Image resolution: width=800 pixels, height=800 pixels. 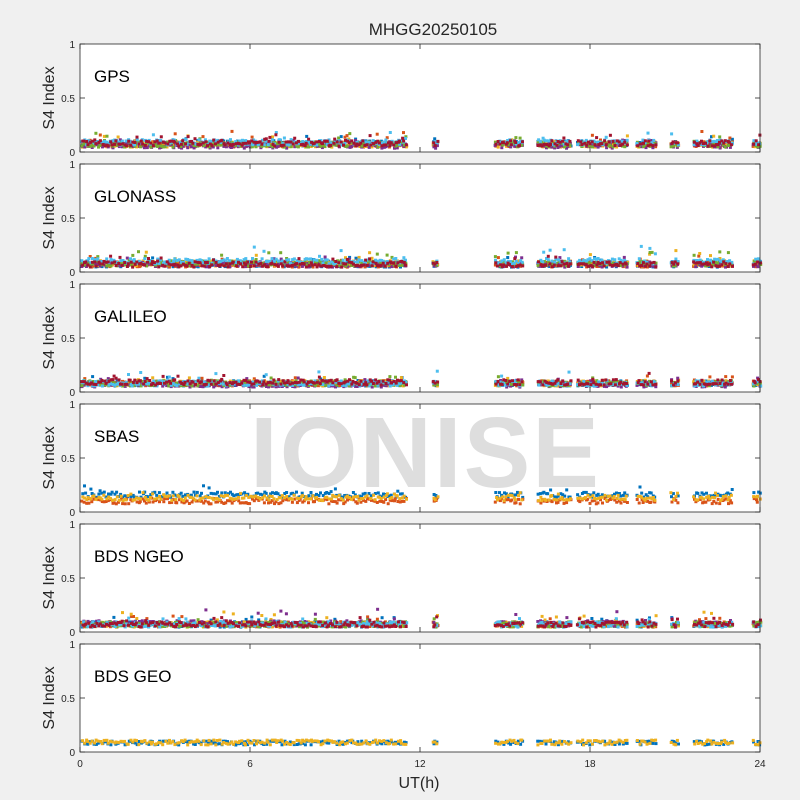 What do you see at coordinates (421, 256) in the screenshot?
I see `scatter-points` at bounding box center [421, 256].